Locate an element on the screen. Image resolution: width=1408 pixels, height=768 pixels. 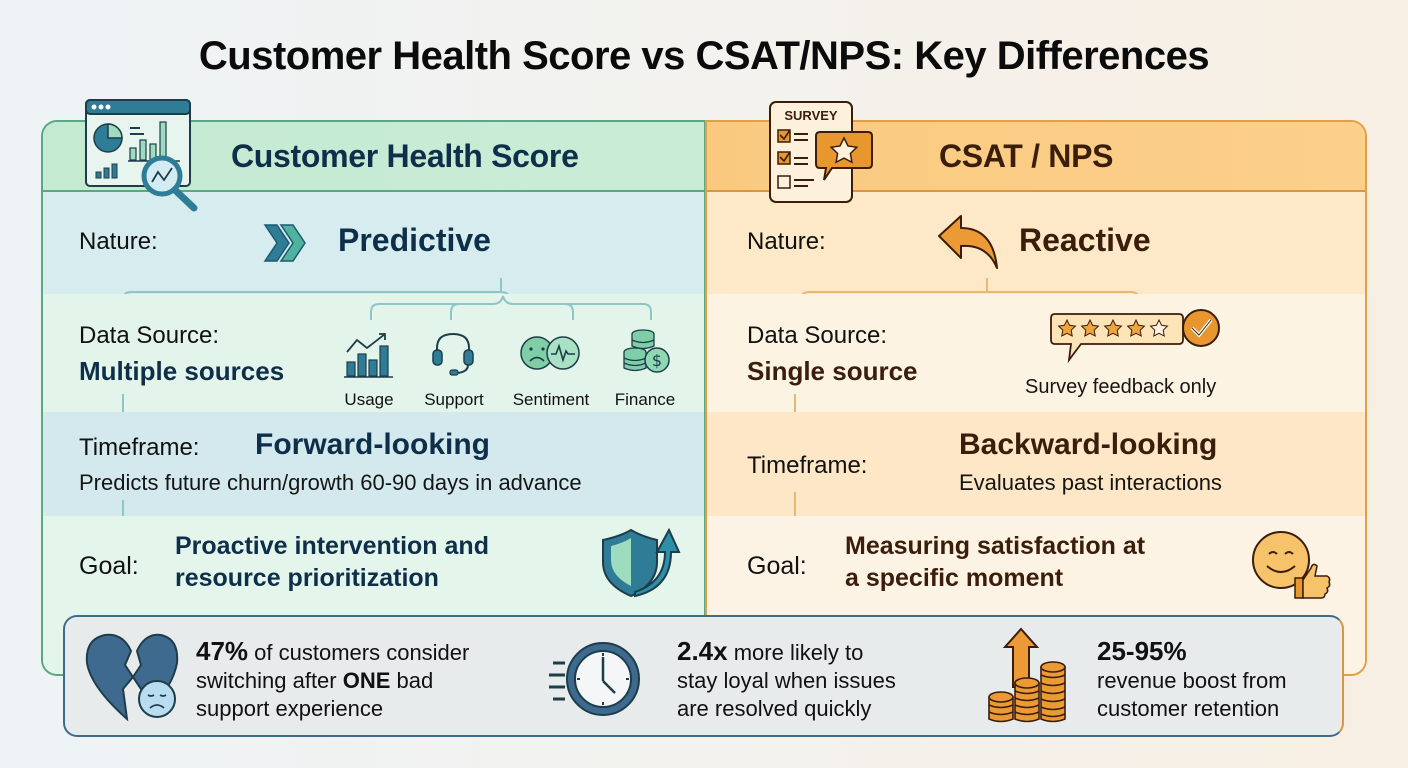
survey-checklist-star-icon: SURVEY is located at coordinates (821, 152).